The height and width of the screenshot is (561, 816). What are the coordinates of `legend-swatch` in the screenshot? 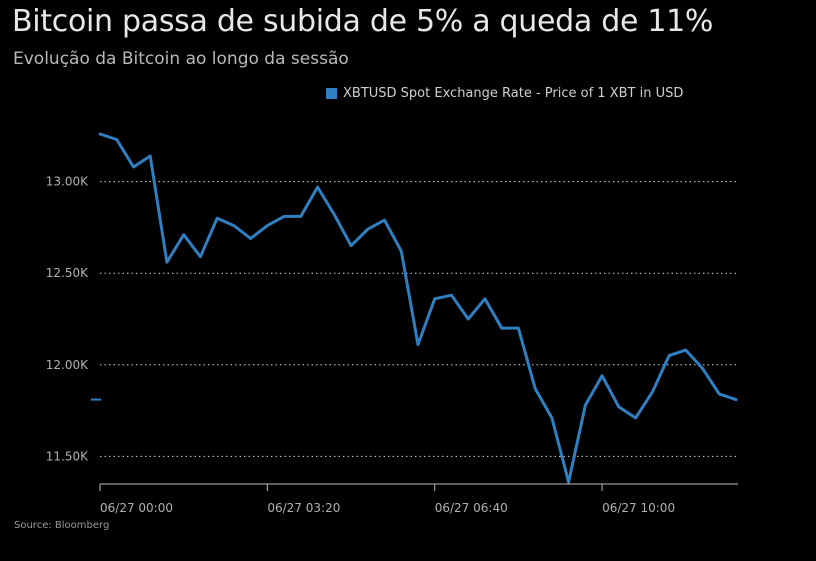 It's located at (331, 93).